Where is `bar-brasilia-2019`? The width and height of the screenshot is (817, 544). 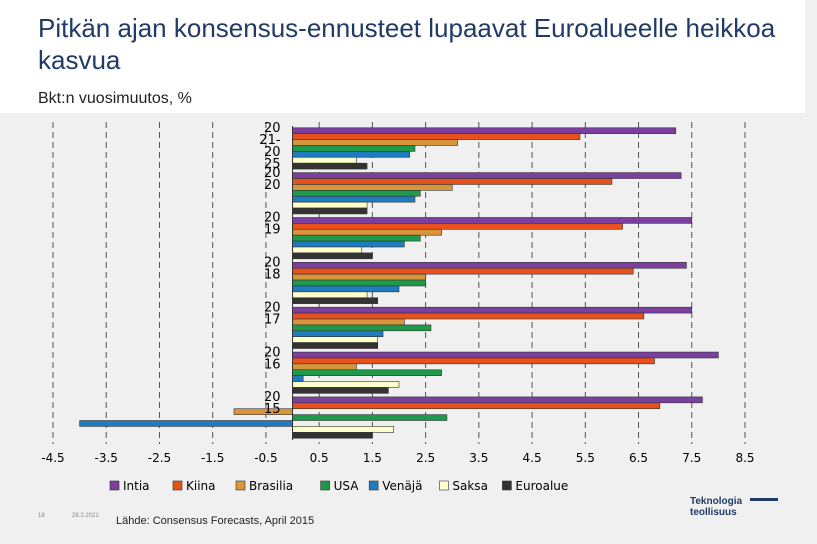
bar-brasilia-2019 is located at coordinates (367, 232).